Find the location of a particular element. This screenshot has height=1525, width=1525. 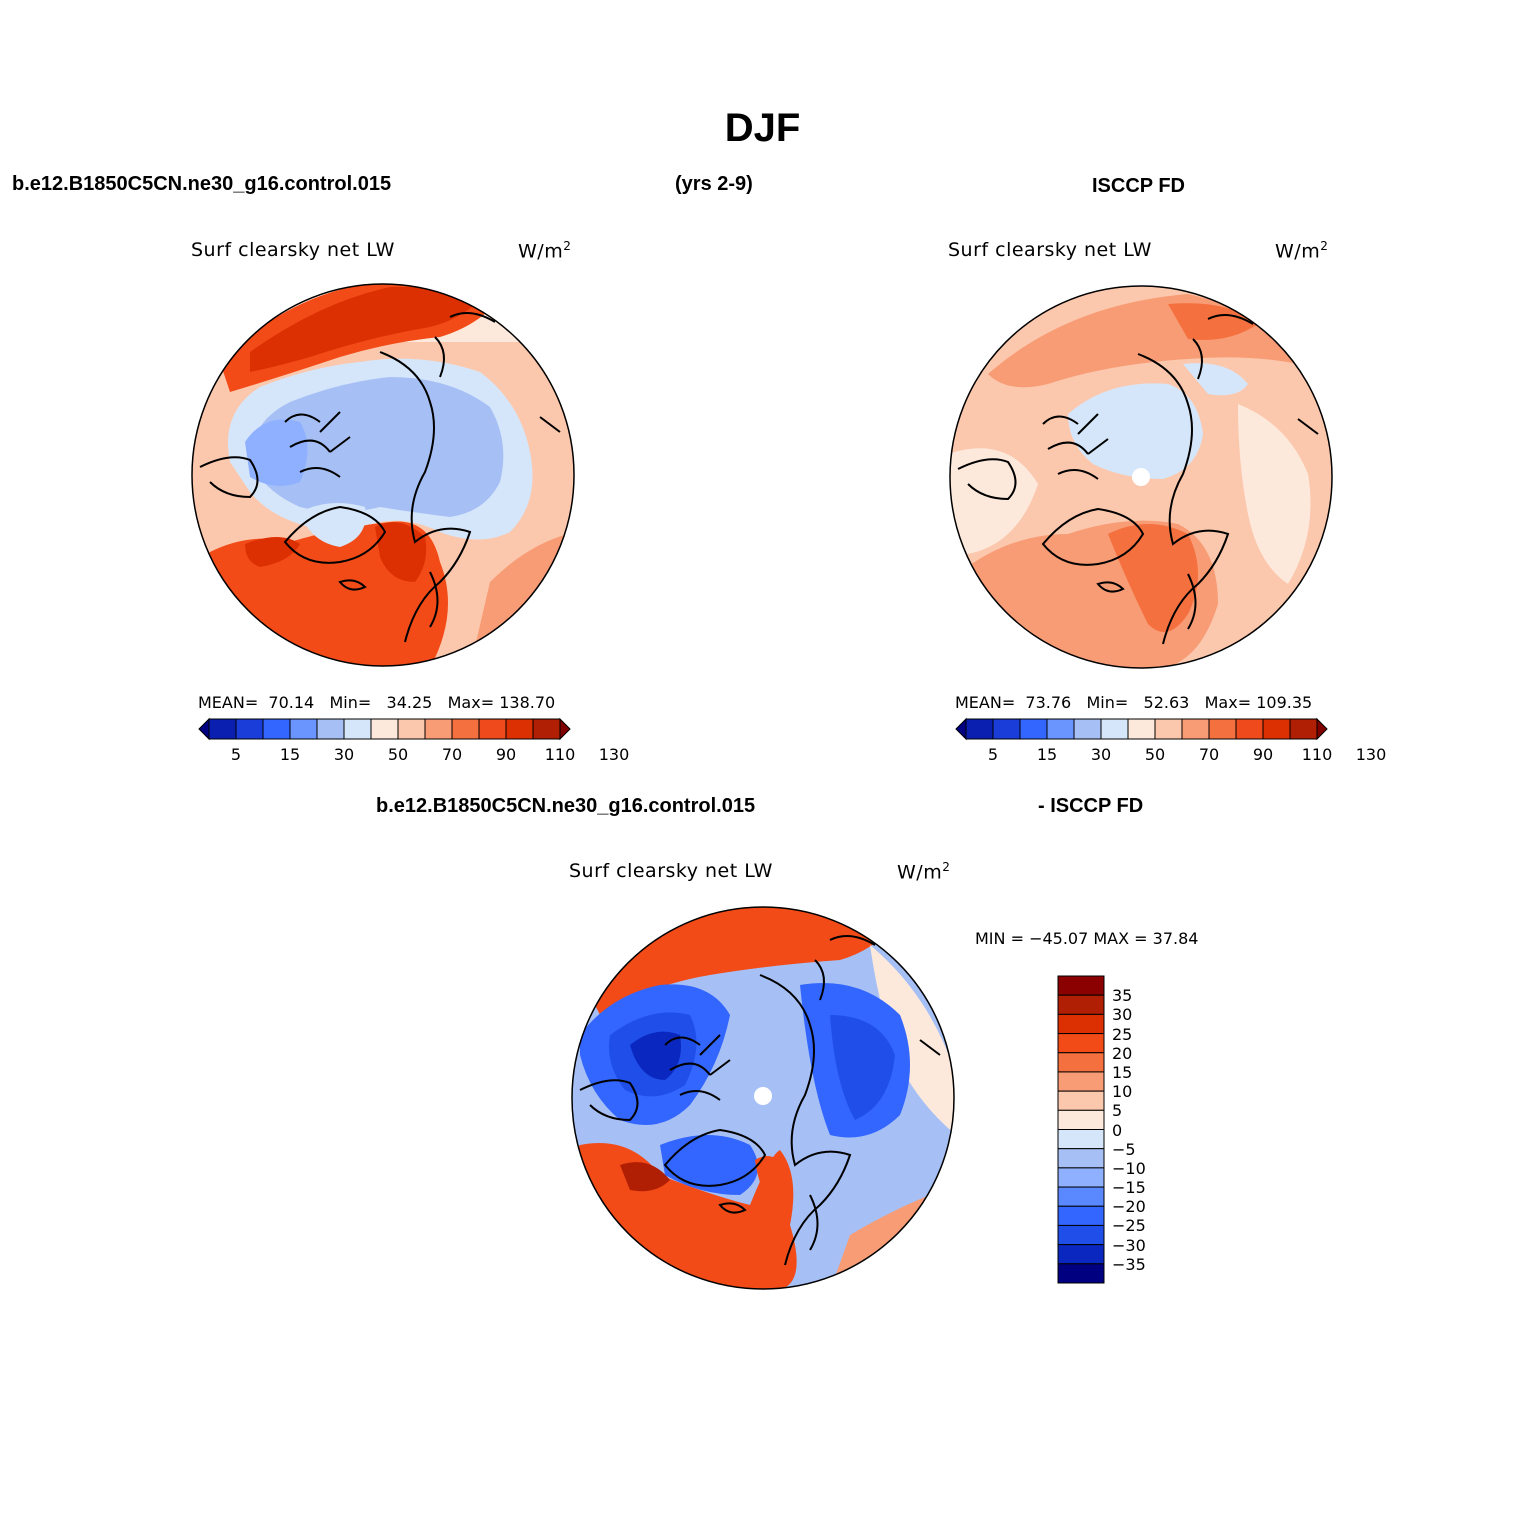

case-name-header: b.e12.B1850C5CN.ne30_g16.control.015 is located at coordinates (202, 184).